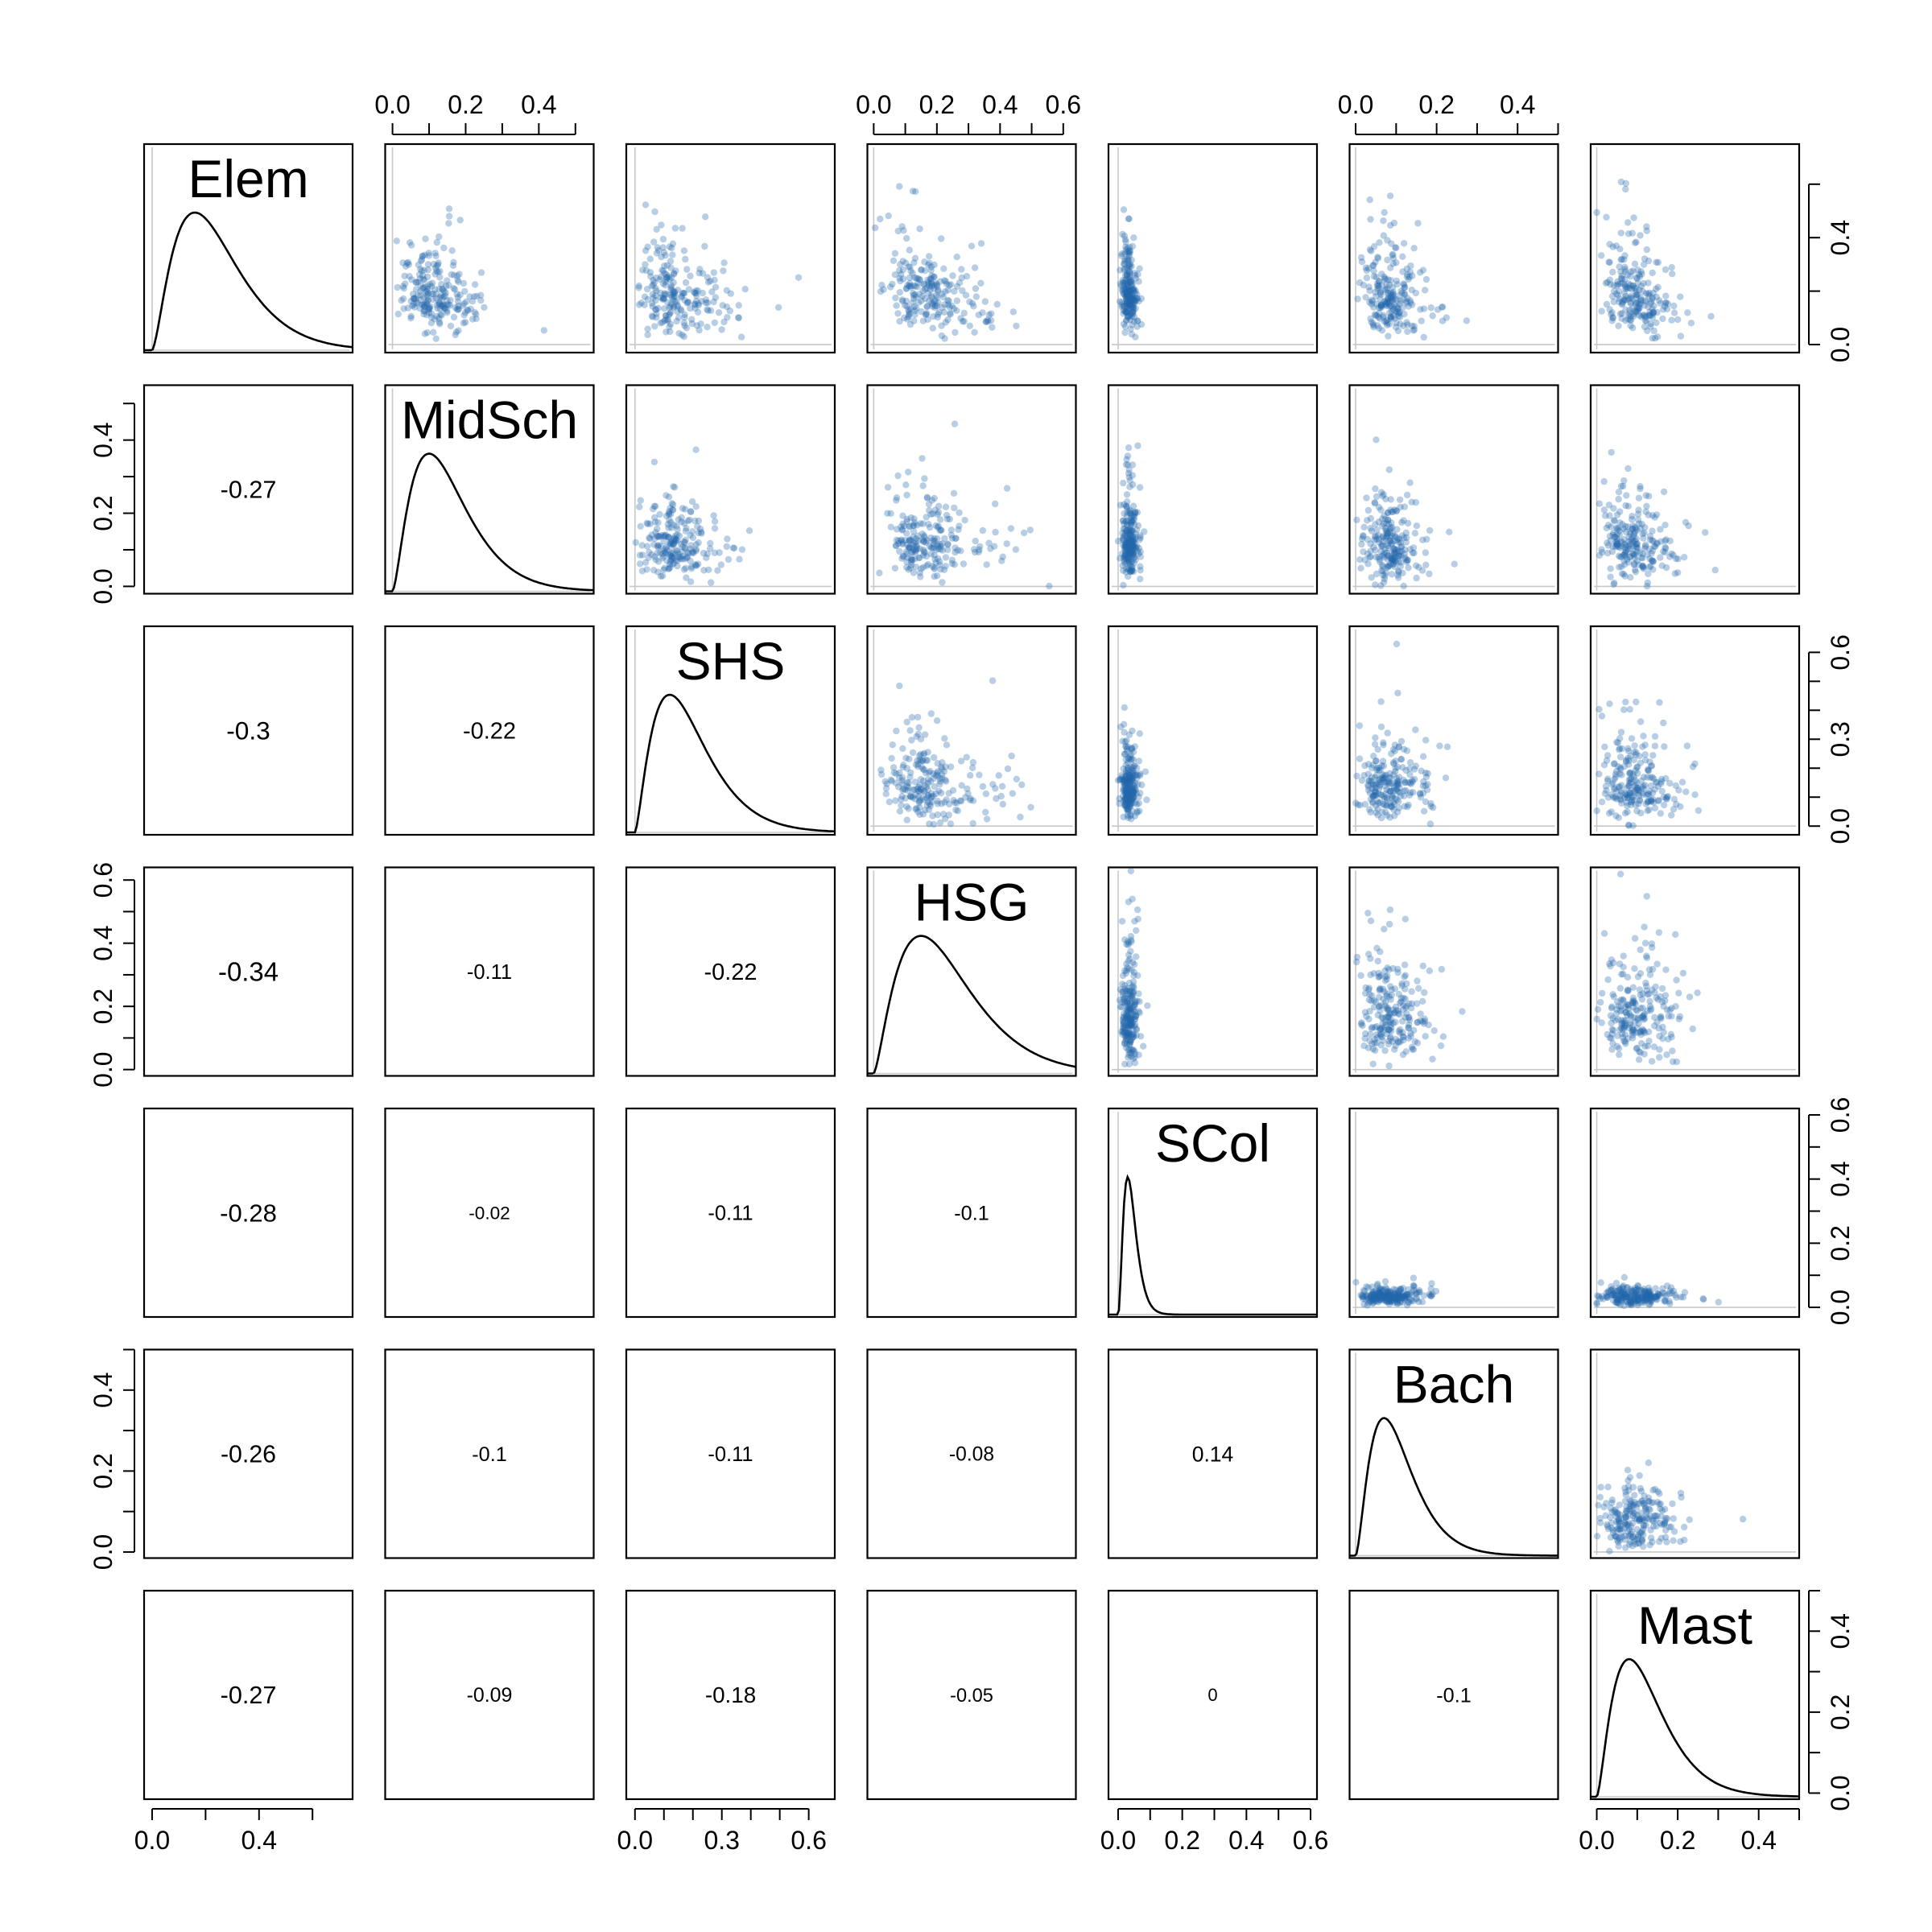 The image size is (1932, 1932). I want to click on variable-label: Mast, so click(1694, 1625).